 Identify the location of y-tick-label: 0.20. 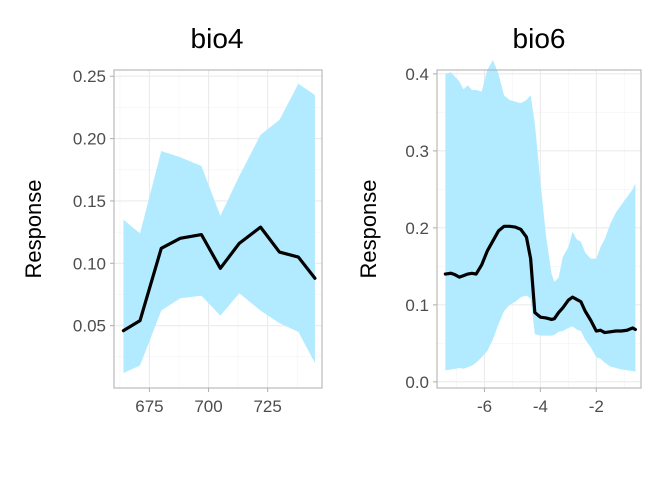
(89, 139).